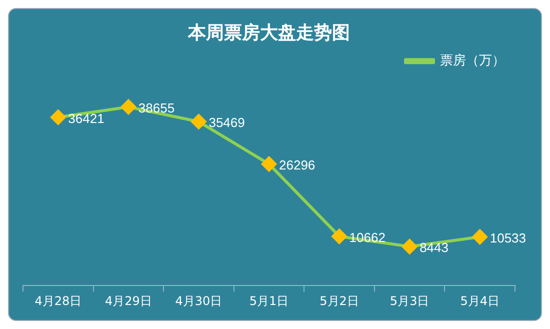  I want to click on data-label: 10662, so click(367, 237).